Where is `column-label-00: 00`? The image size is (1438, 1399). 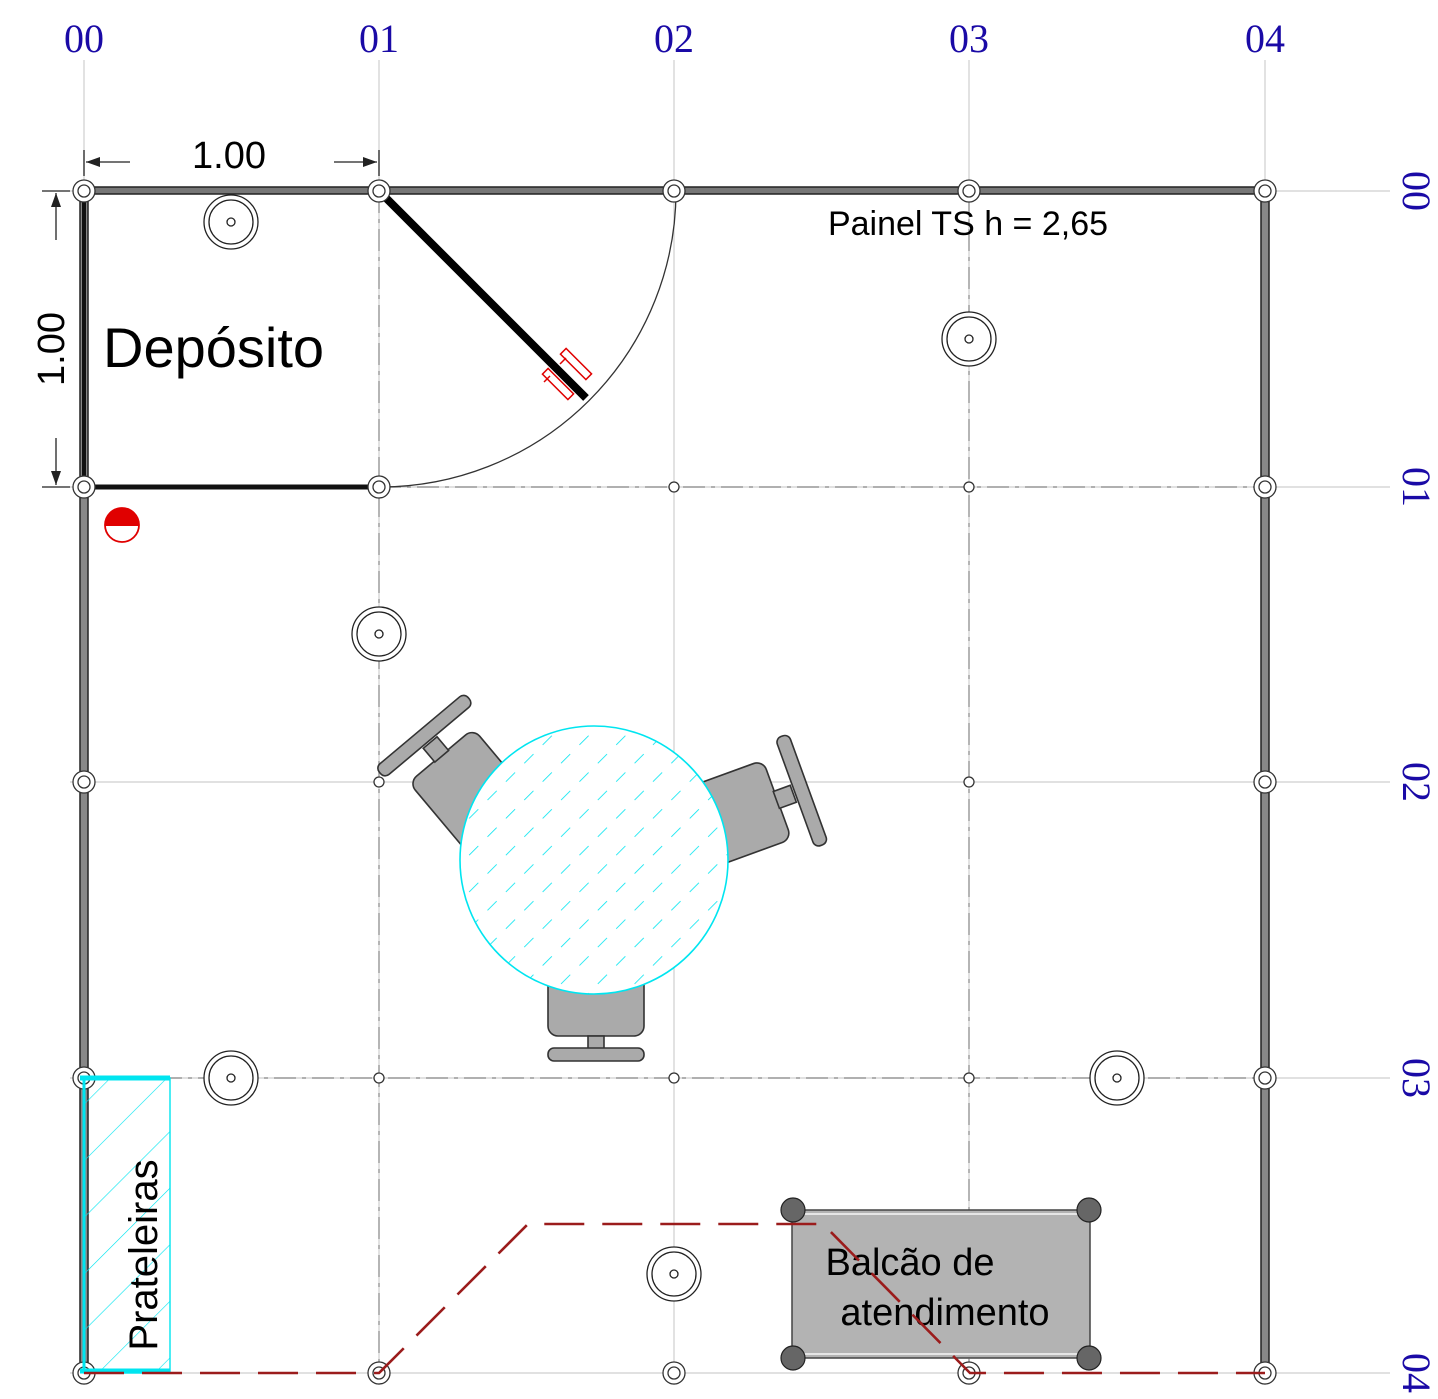 column-label-00: 00 is located at coordinates (84, 38).